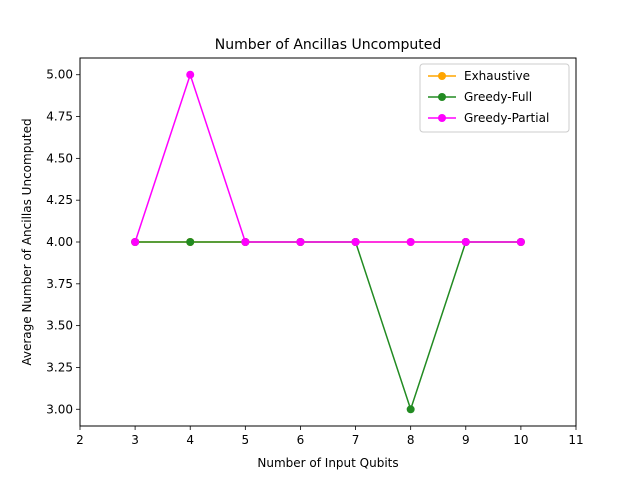 The height and width of the screenshot is (480, 640). I want to click on y-axis: 3.00 3.25 3.50 3.75 4.00 4.25 4.50 4.75 5.00, so click(63, 242).